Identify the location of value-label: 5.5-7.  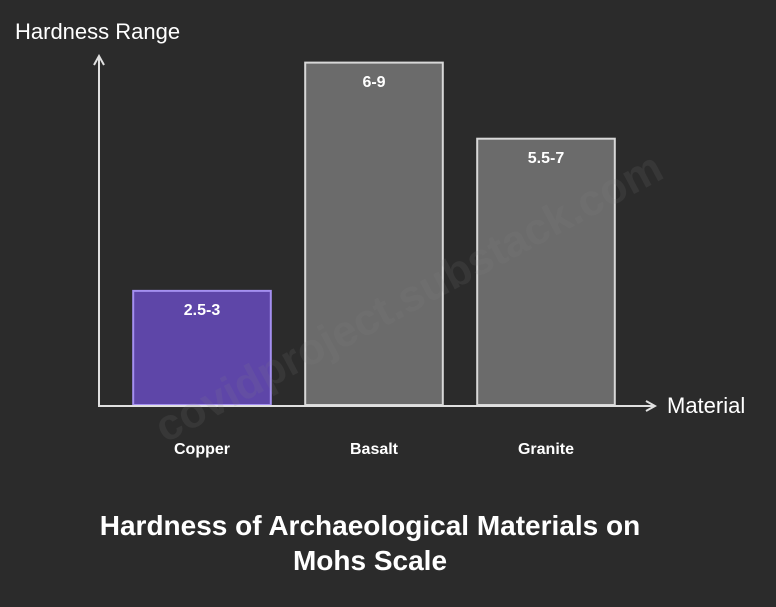
(546, 158).